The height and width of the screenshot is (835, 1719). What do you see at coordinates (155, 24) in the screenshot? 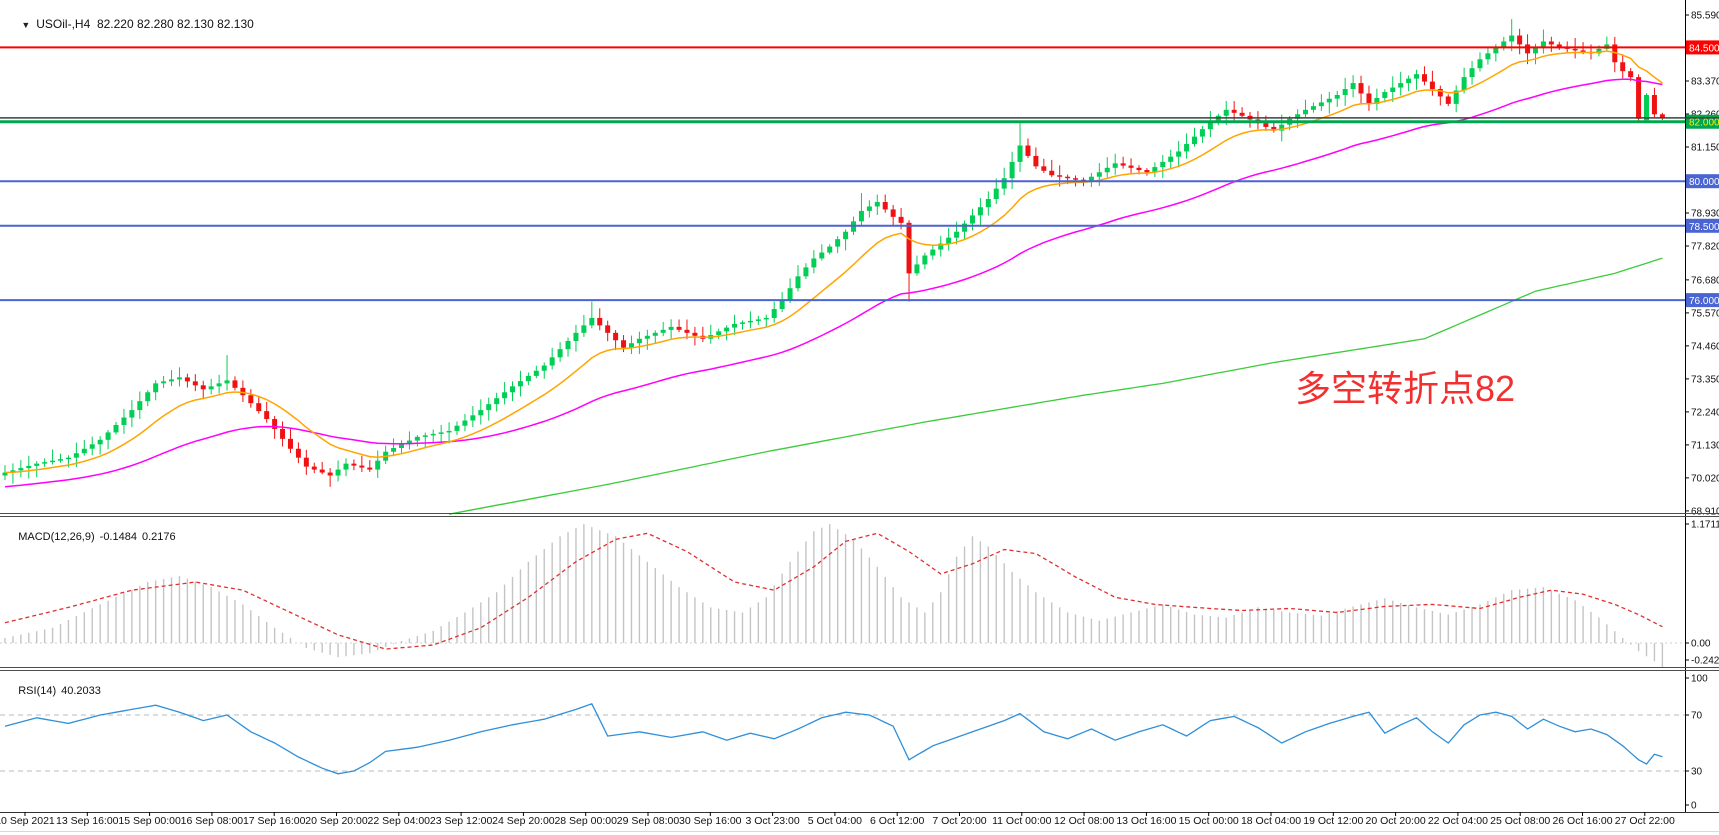
I see `ohlc-high: 82.280` at bounding box center [155, 24].